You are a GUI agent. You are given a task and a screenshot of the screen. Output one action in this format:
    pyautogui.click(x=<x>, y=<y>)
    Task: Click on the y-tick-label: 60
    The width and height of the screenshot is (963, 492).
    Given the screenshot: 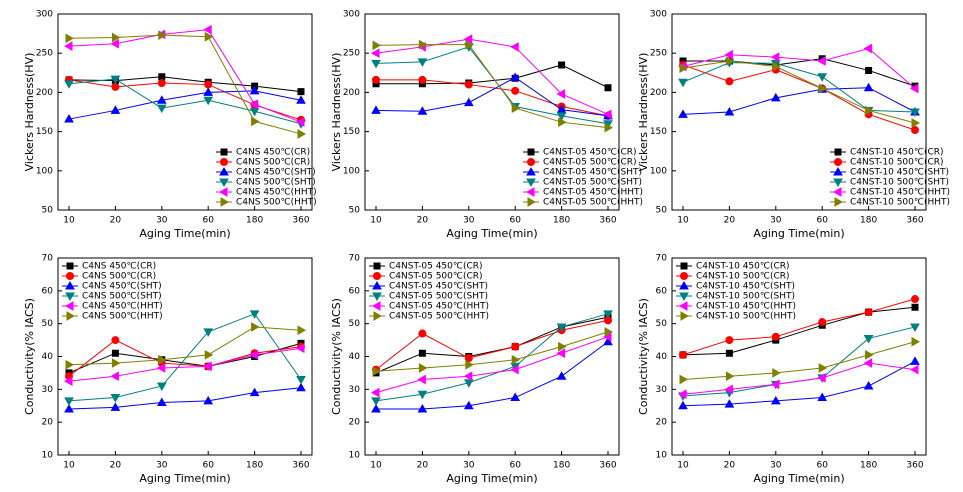 What is the action you would take?
    pyautogui.click(x=48, y=291)
    